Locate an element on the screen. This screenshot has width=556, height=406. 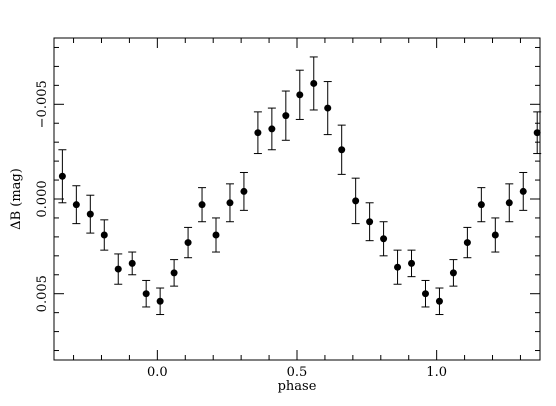
y-axis-label: ΔB (mag) is located at coordinates (16, 199).